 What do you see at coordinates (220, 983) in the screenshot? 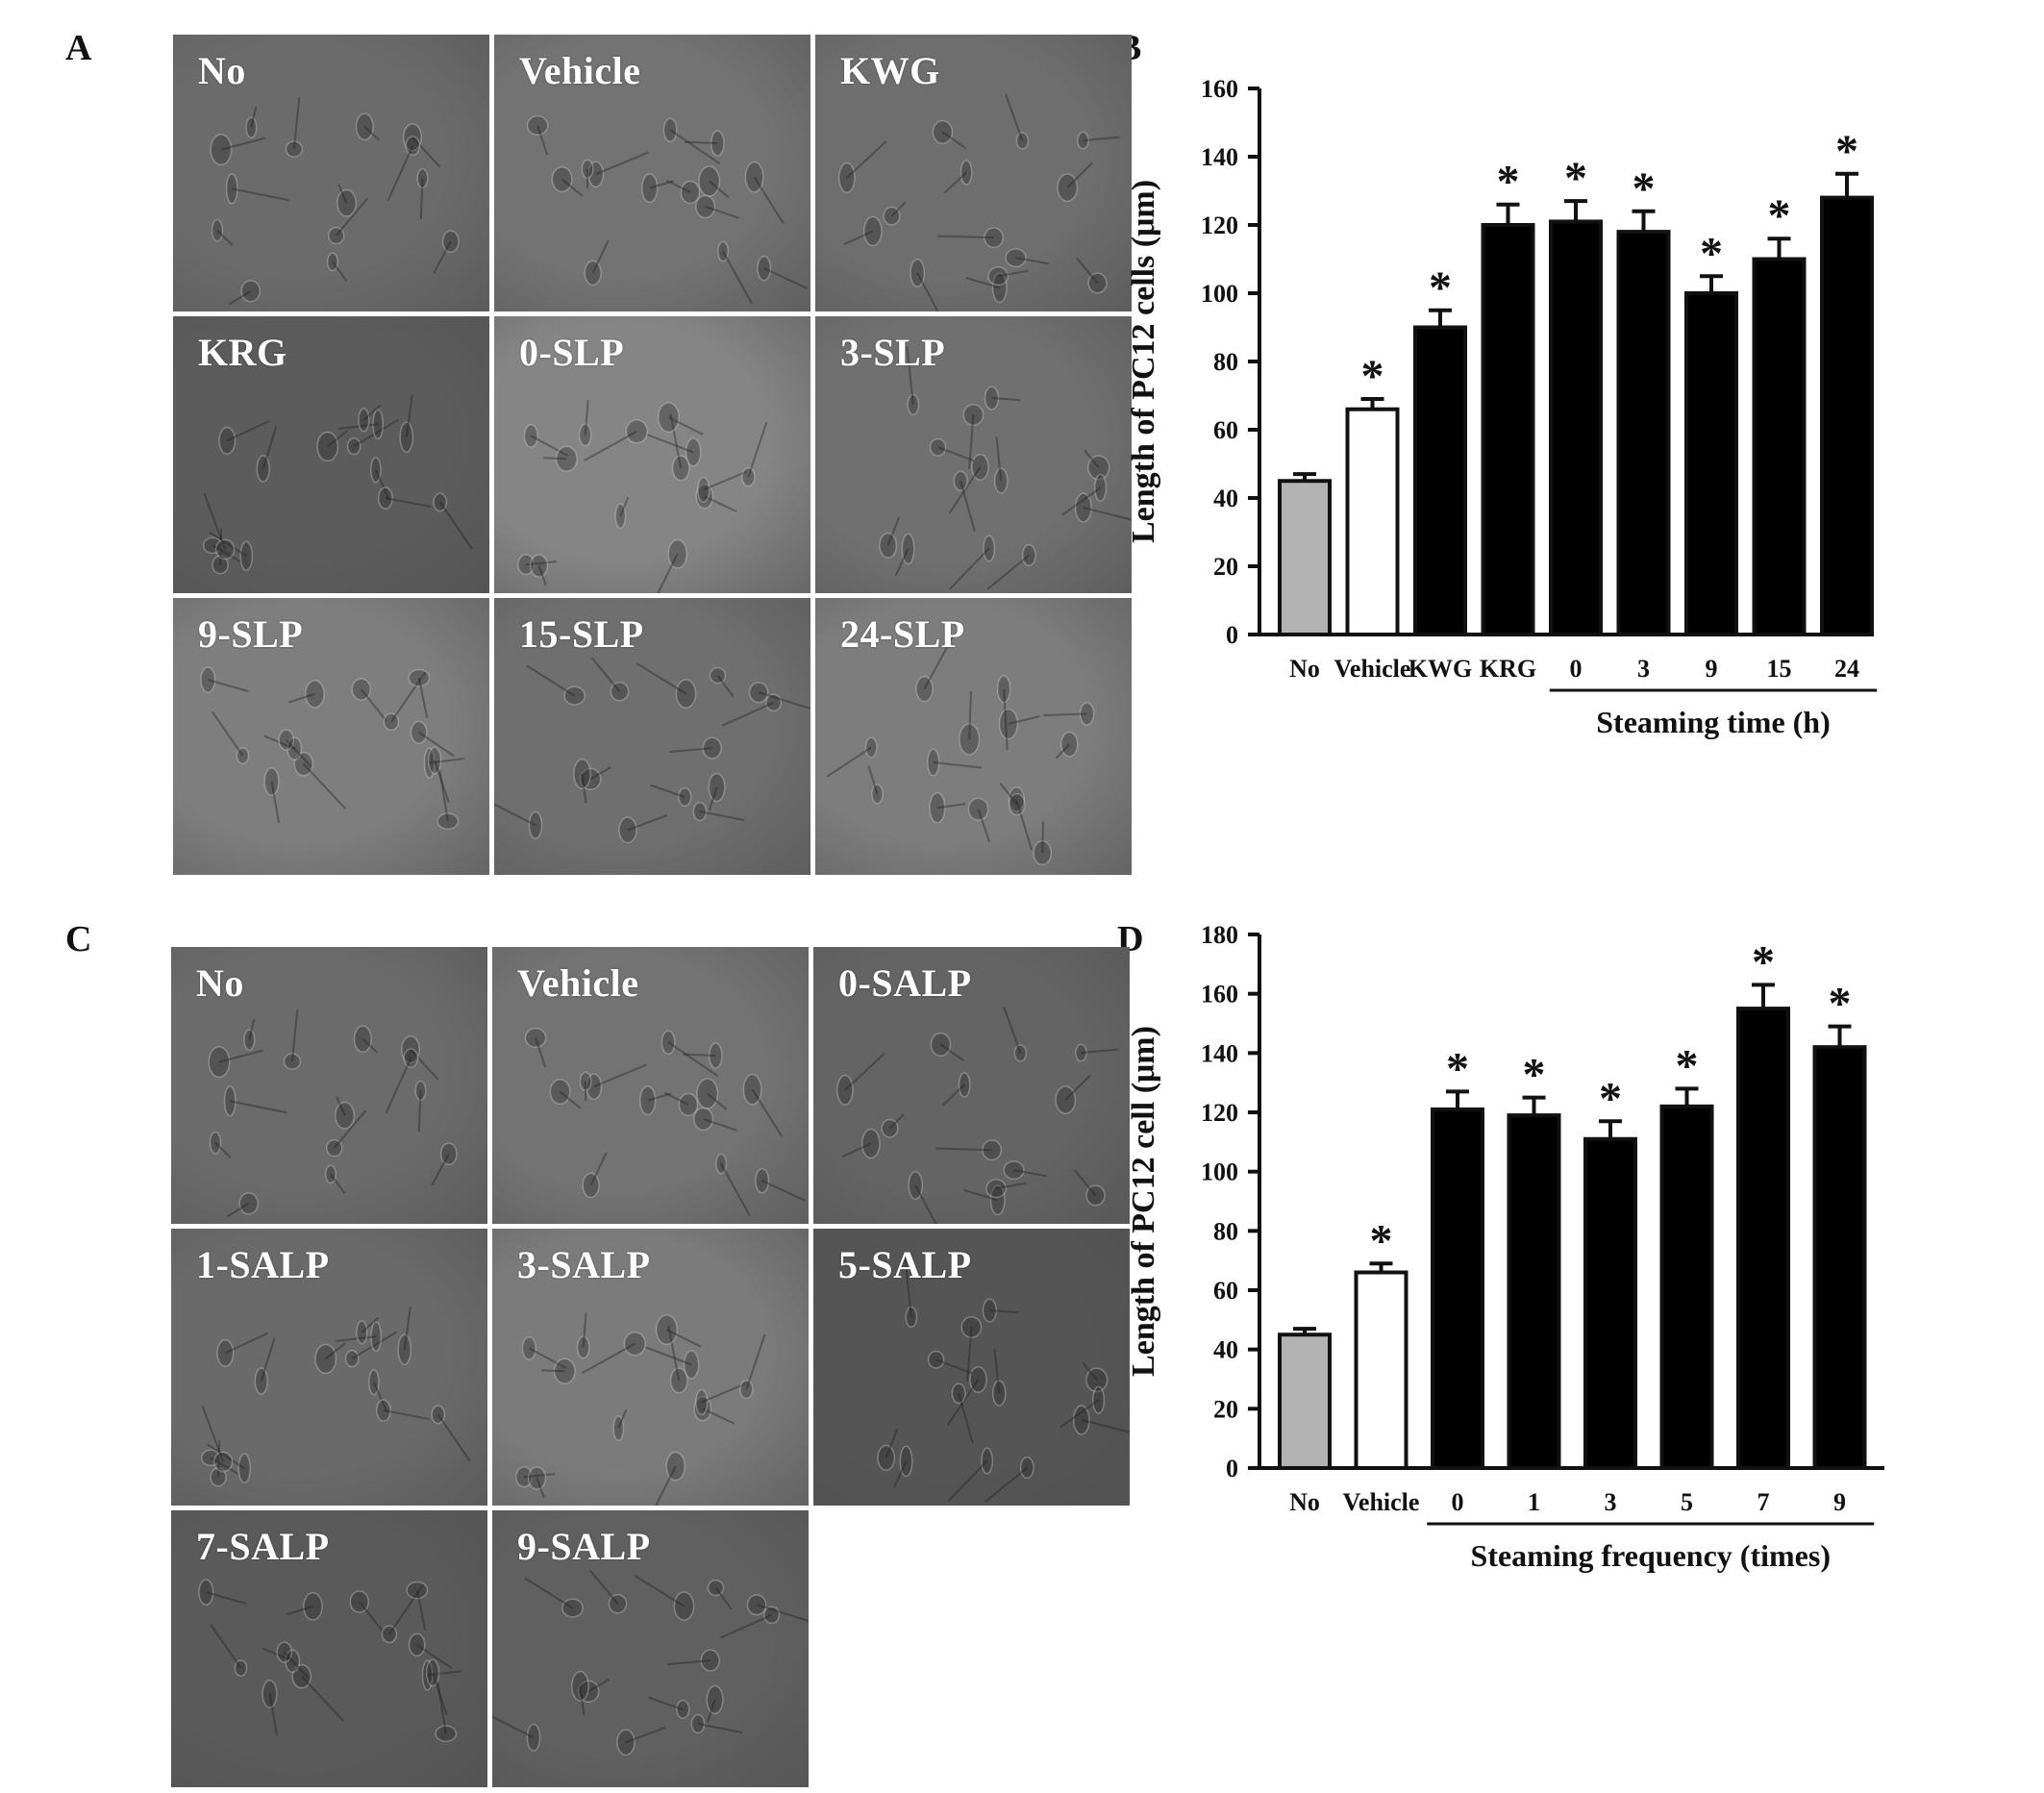
I see `micrograph-label: No` at bounding box center [220, 983].